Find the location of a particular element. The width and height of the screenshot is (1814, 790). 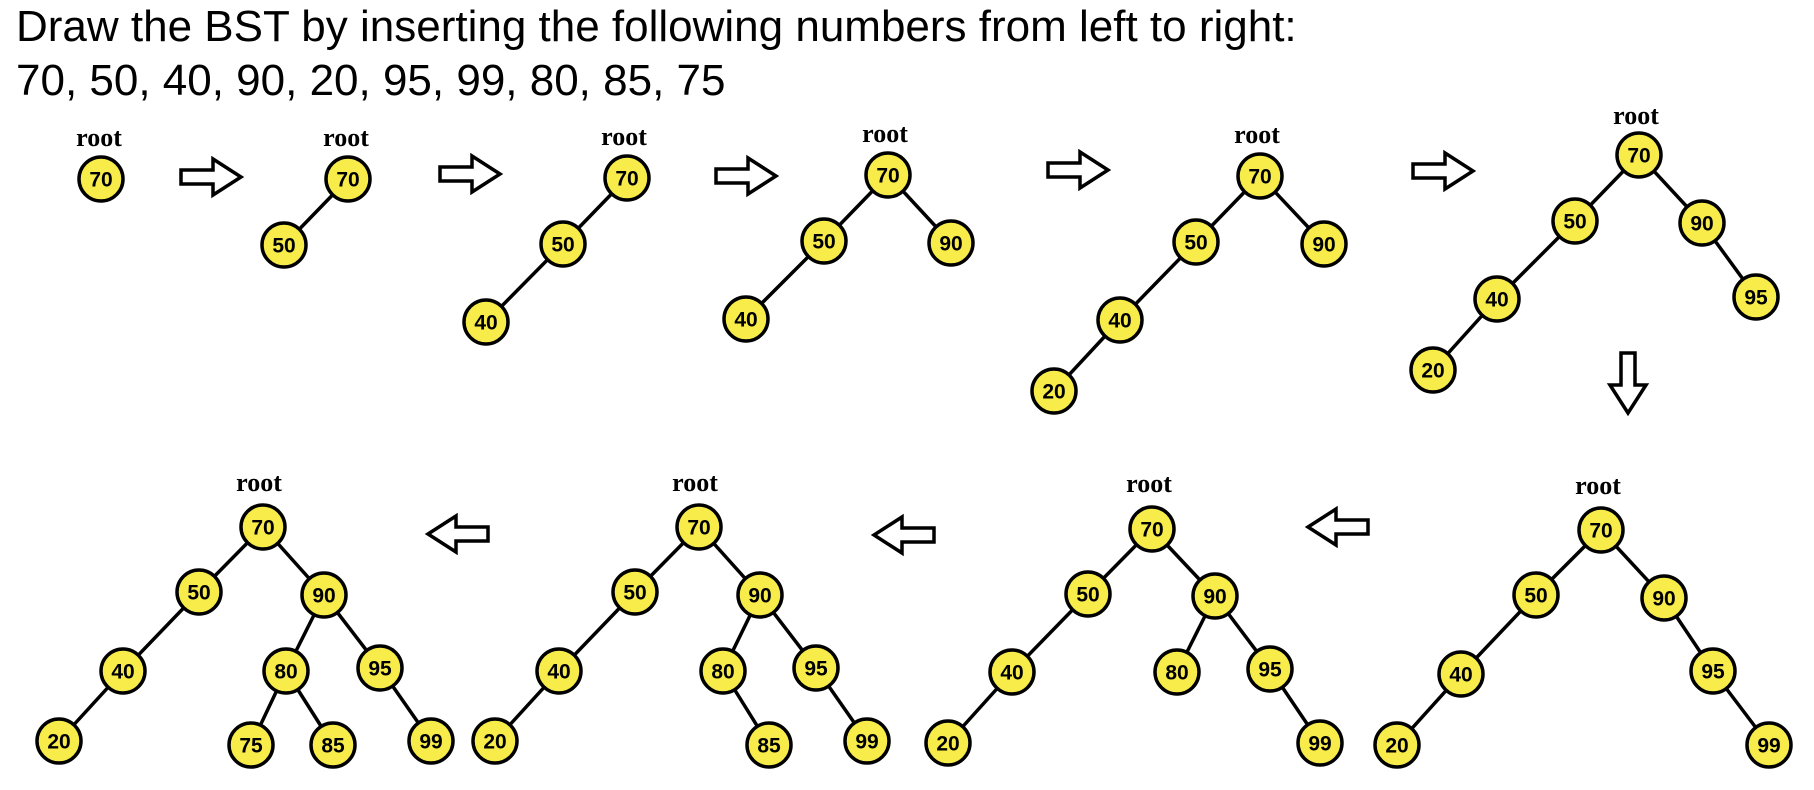

node-value: 99 is located at coordinates (866, 742).